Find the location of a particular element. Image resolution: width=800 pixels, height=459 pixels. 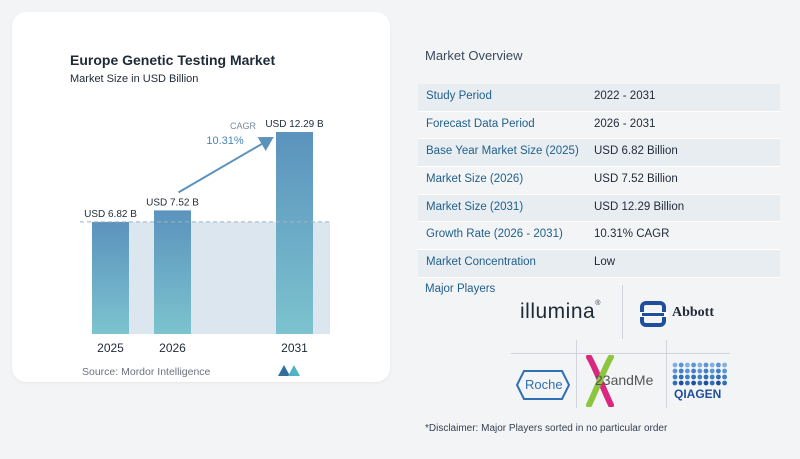

overview-row-value: 2026 - 2031 is located at coordinates (625, 123).